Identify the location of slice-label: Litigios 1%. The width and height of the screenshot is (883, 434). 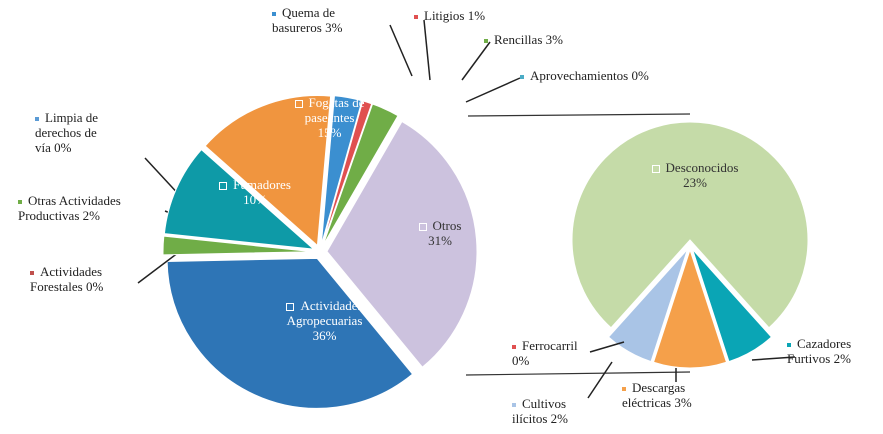
(459, 15).